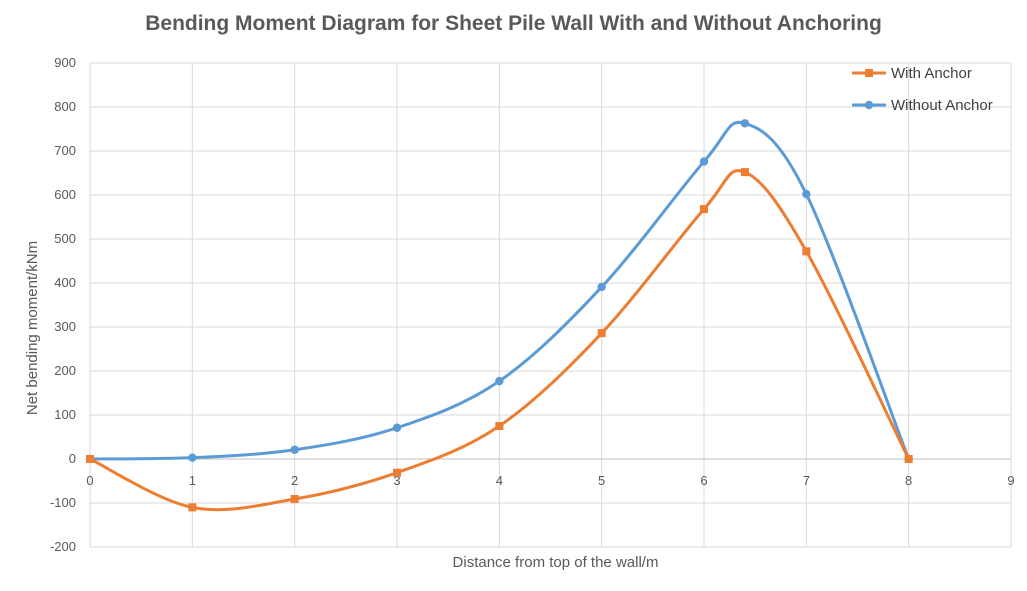 The height and width of the screenshot is (591, 1027). I want to click on x-tick-label: 6, so click(703, 480).